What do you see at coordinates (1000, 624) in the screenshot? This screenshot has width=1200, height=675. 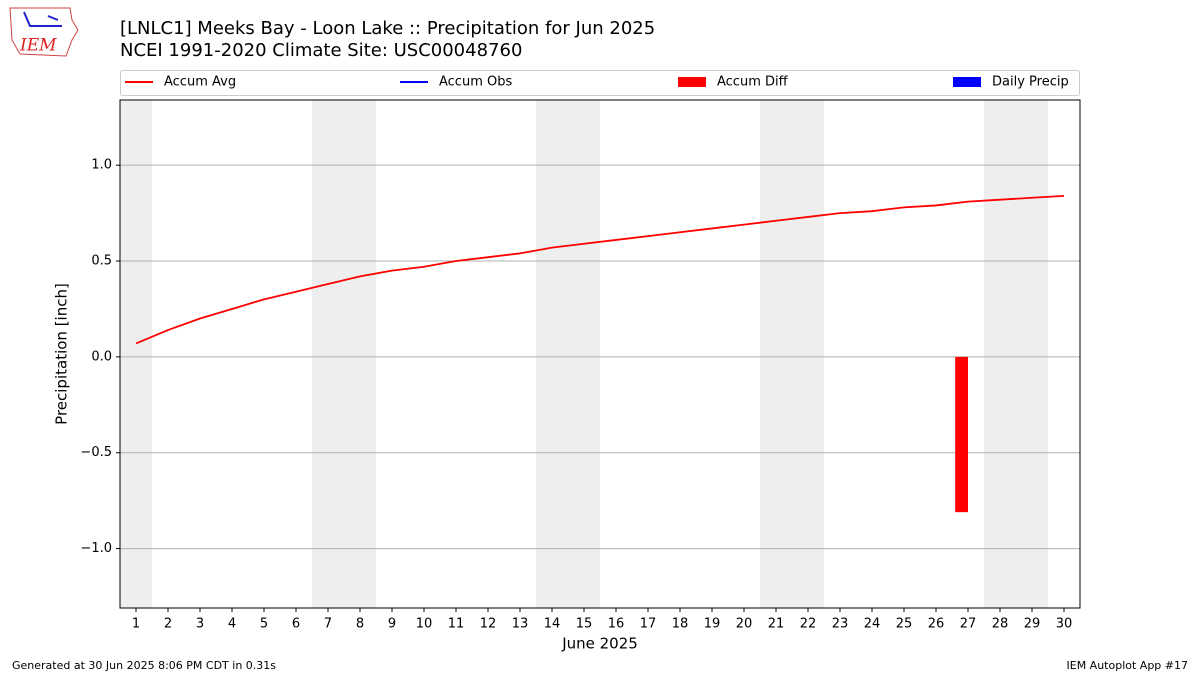 I see `x-tick-label: 28` at bounding box center [1000, 624].